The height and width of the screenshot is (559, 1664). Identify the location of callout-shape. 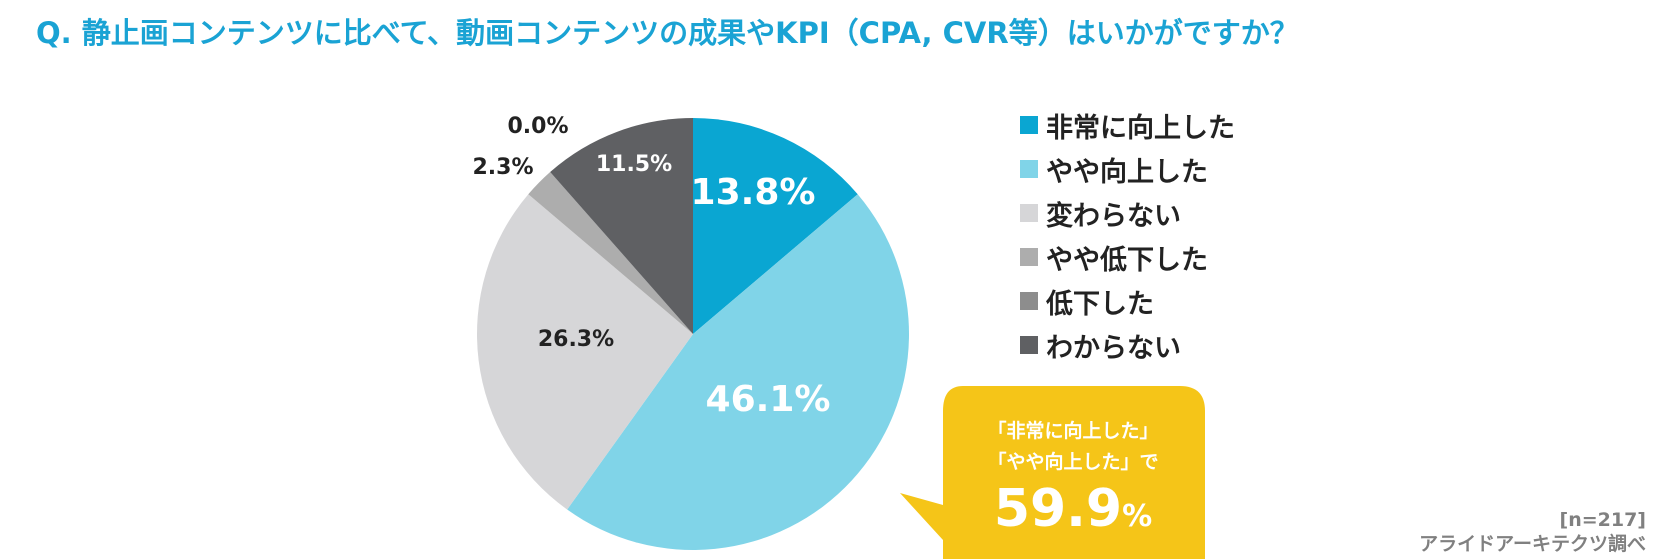
(1052, 472).